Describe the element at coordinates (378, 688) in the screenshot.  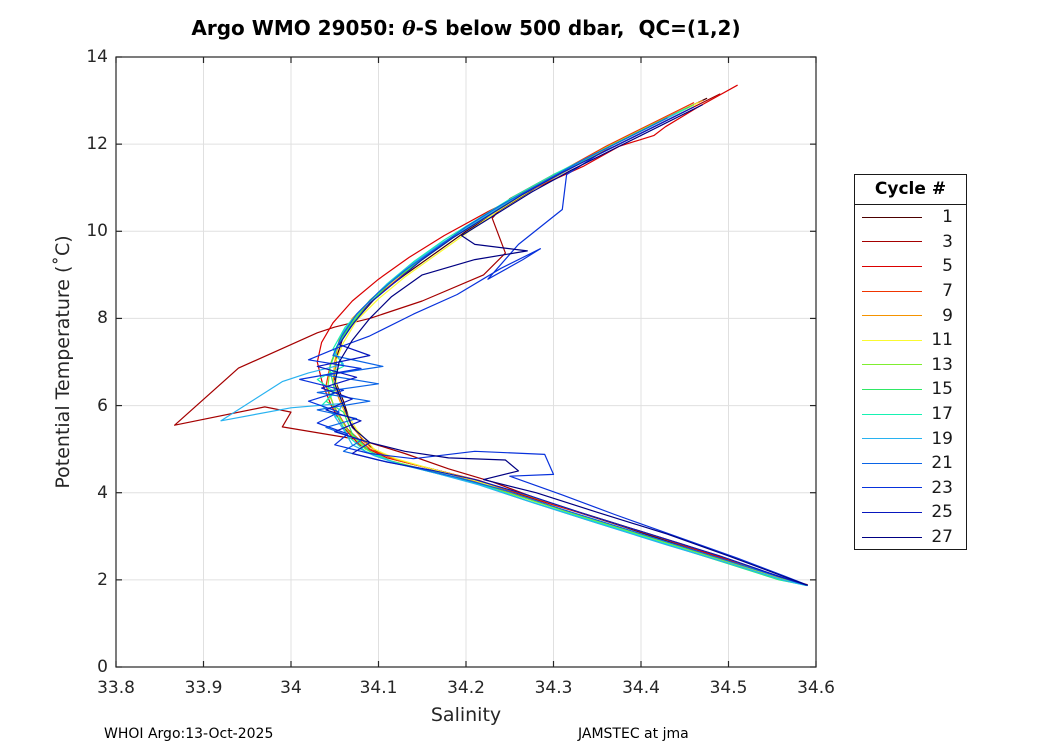
I see `x-tick-label: 34.1` at that location.